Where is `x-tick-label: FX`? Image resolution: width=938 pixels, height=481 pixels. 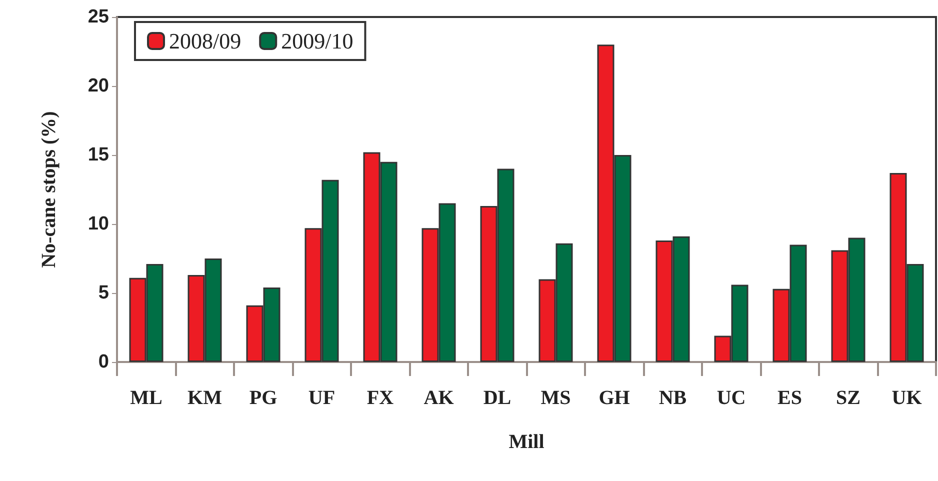
x-tick-label: FX is located at coordinates (380, 398).